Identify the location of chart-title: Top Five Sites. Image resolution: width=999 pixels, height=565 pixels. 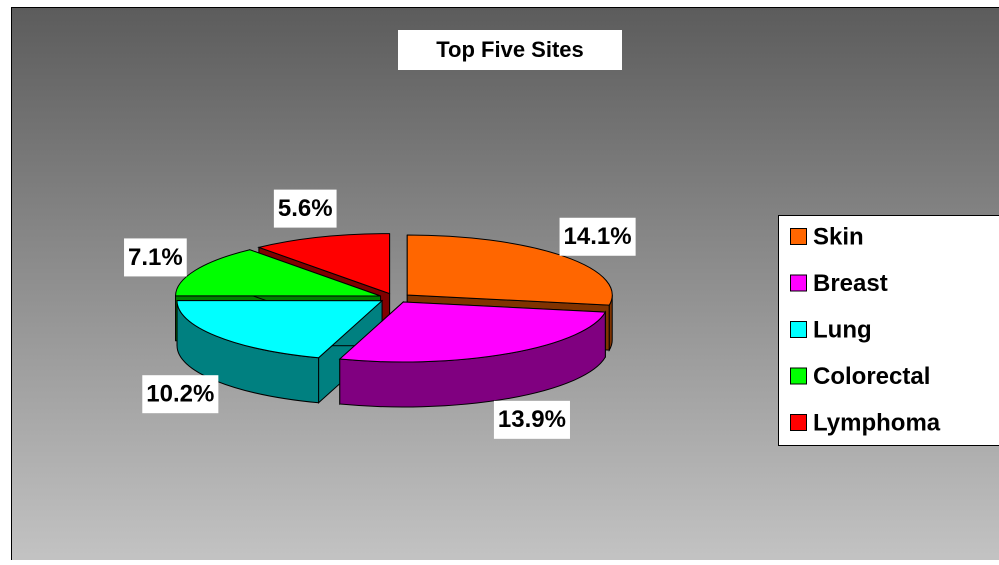
(510, 49).